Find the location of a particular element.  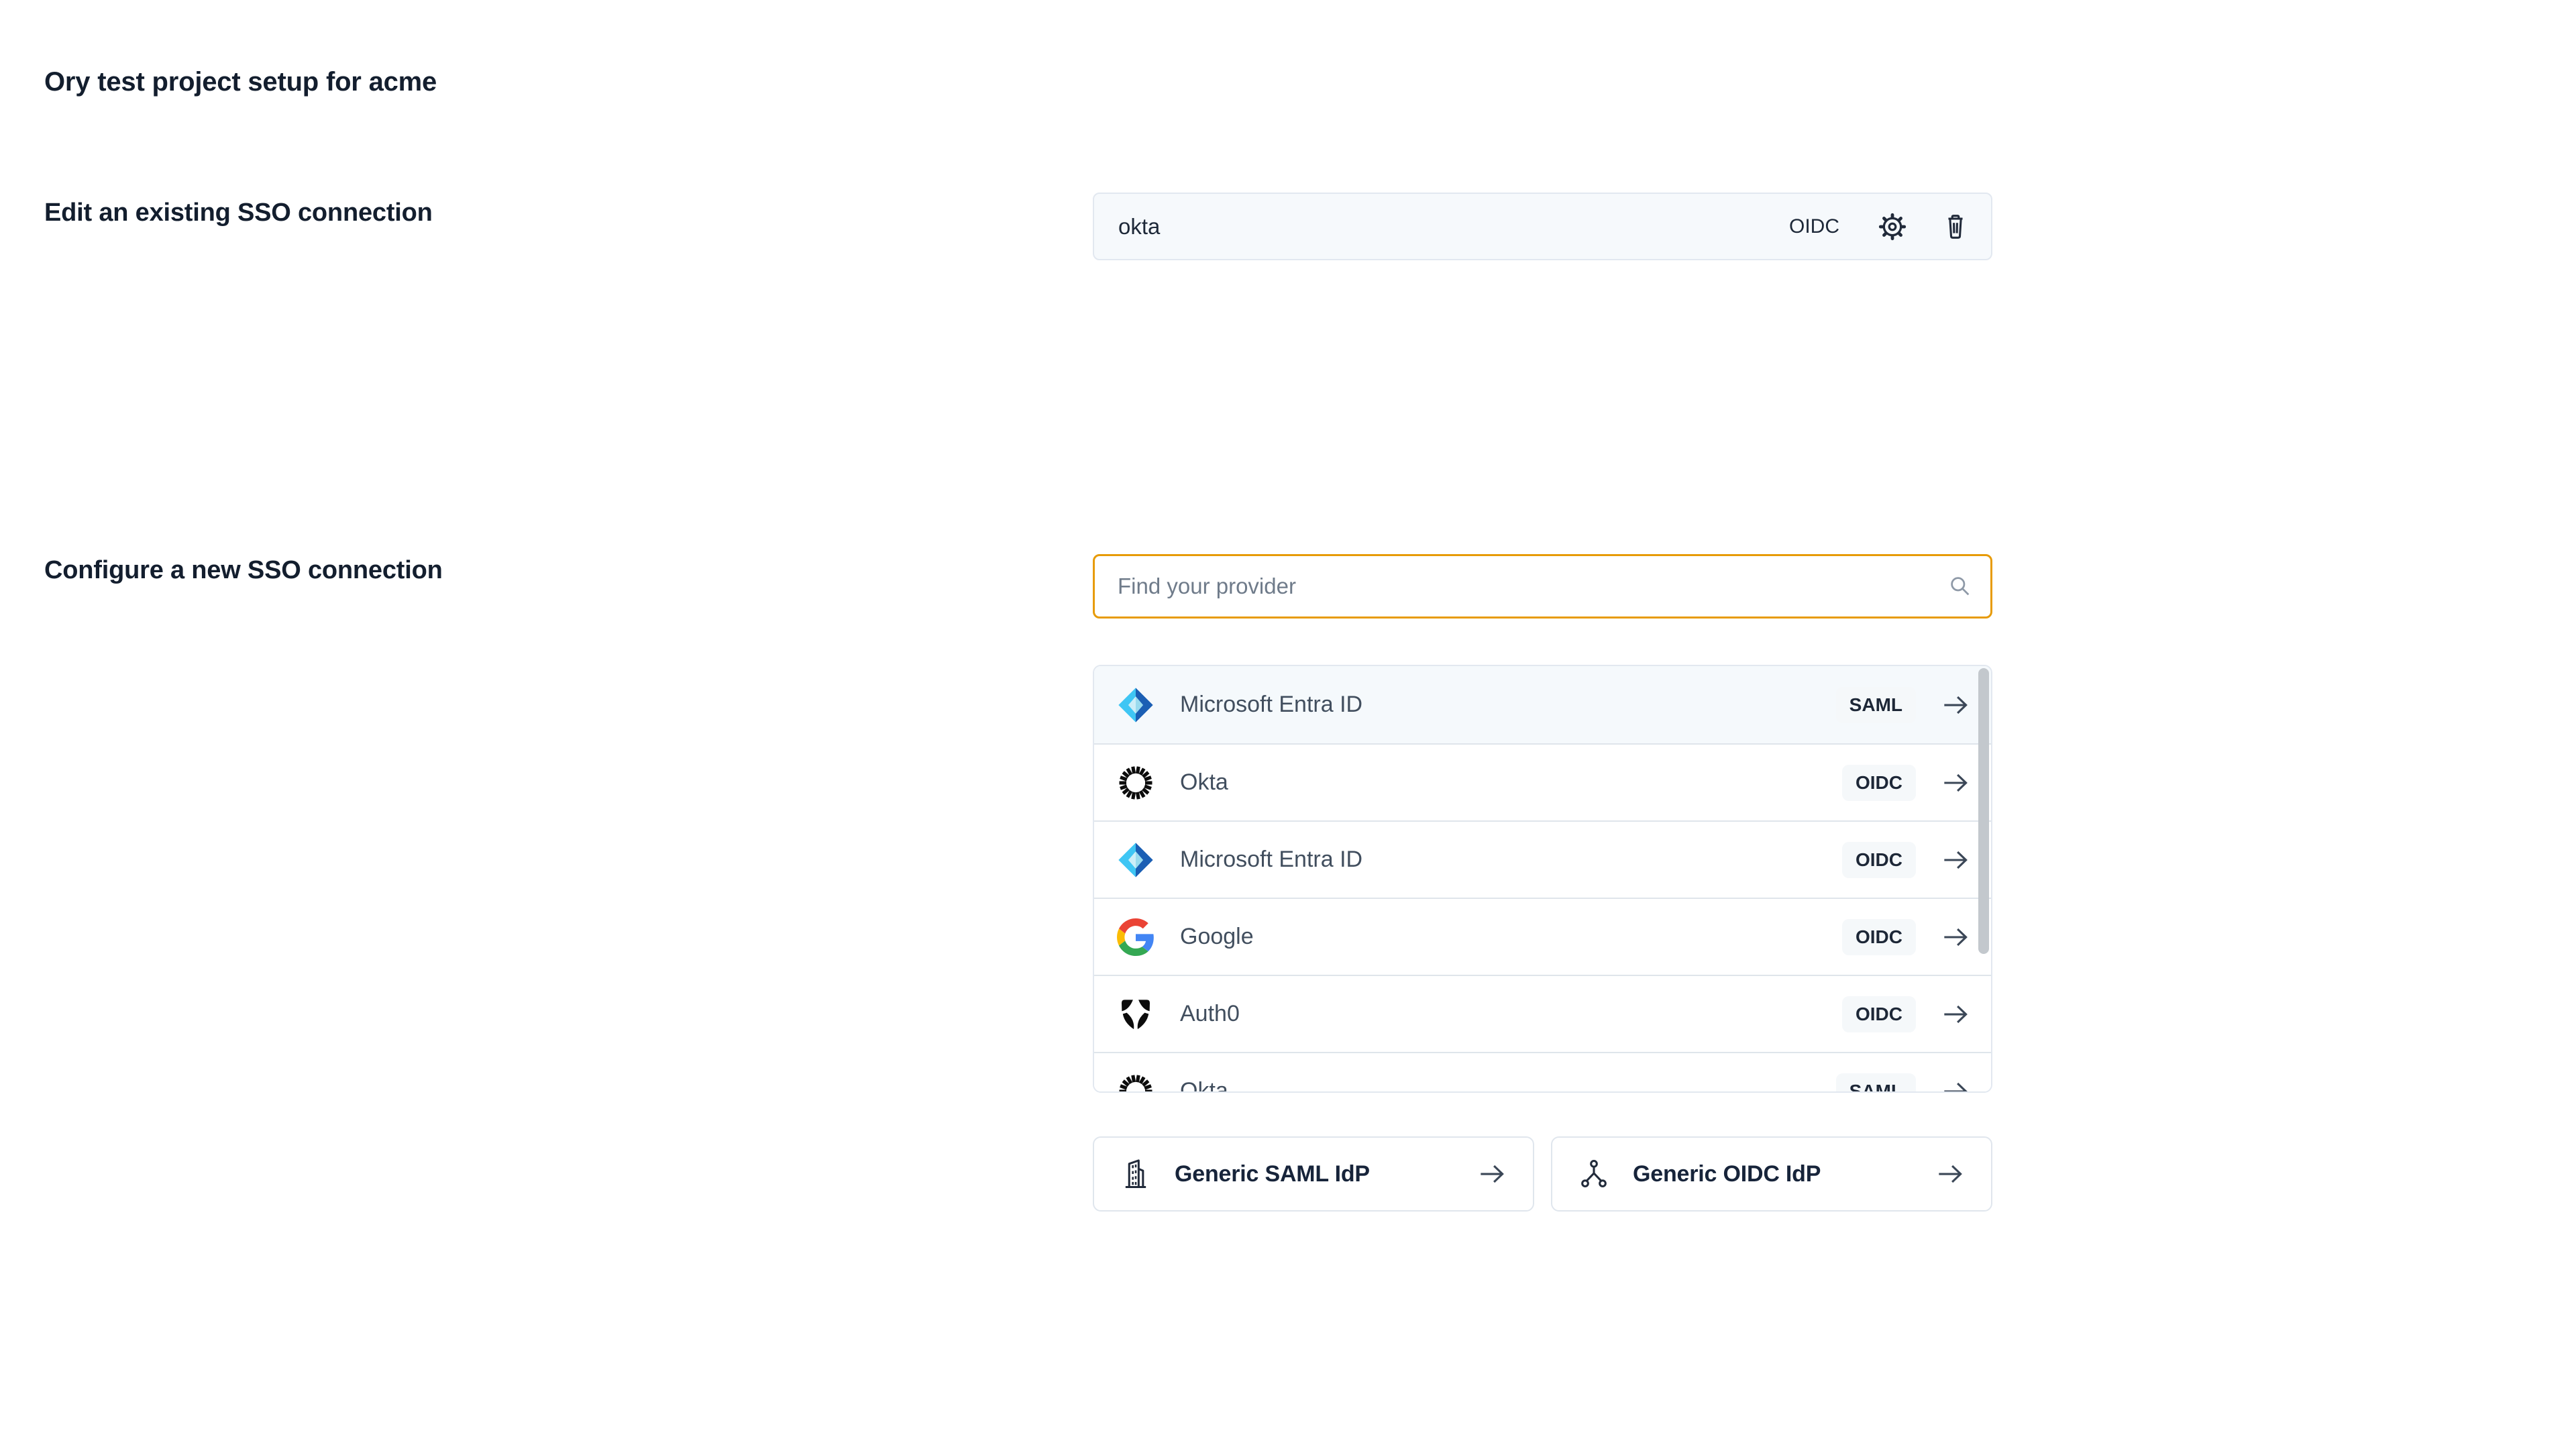

provider-search-input is located at coordinates (1542, 586).